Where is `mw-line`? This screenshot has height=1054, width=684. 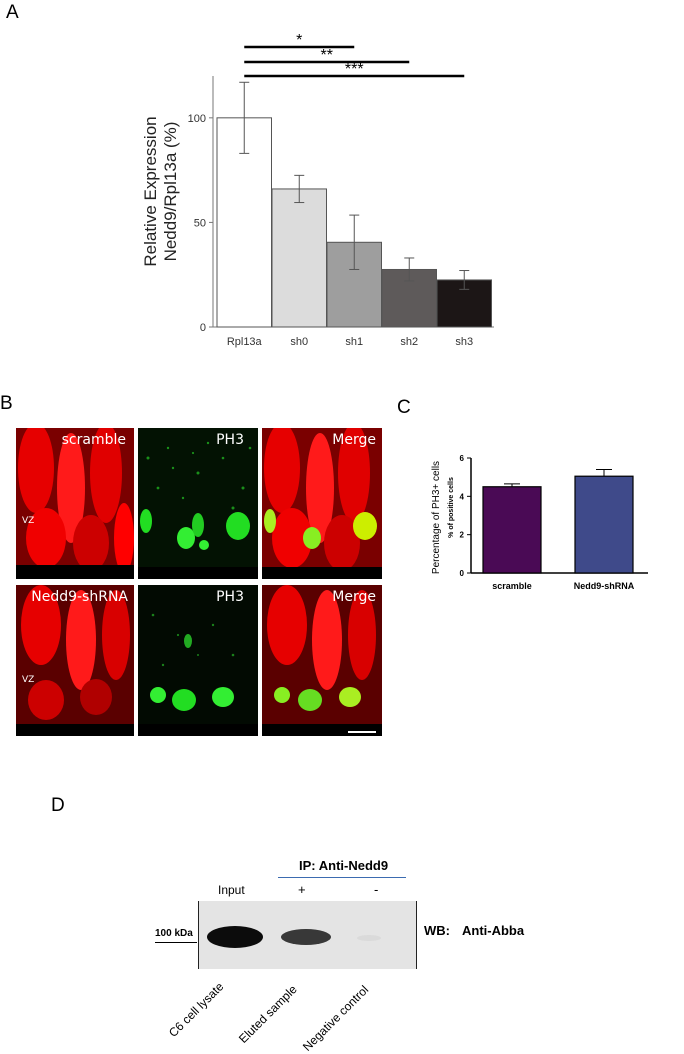 mw-line is located at coordinates (176, 942).